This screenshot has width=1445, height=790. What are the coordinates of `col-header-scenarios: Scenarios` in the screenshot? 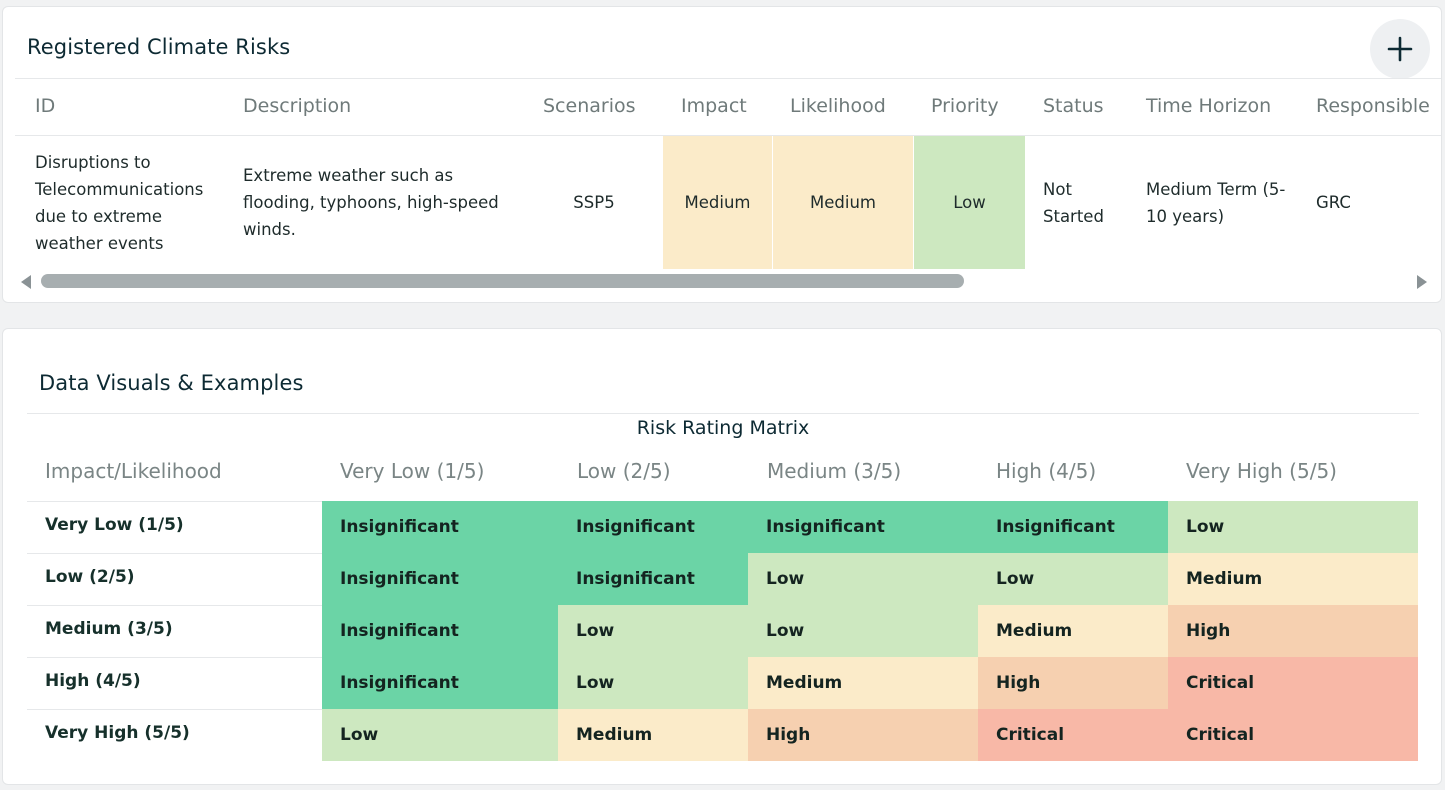 It's located at (589, 106).